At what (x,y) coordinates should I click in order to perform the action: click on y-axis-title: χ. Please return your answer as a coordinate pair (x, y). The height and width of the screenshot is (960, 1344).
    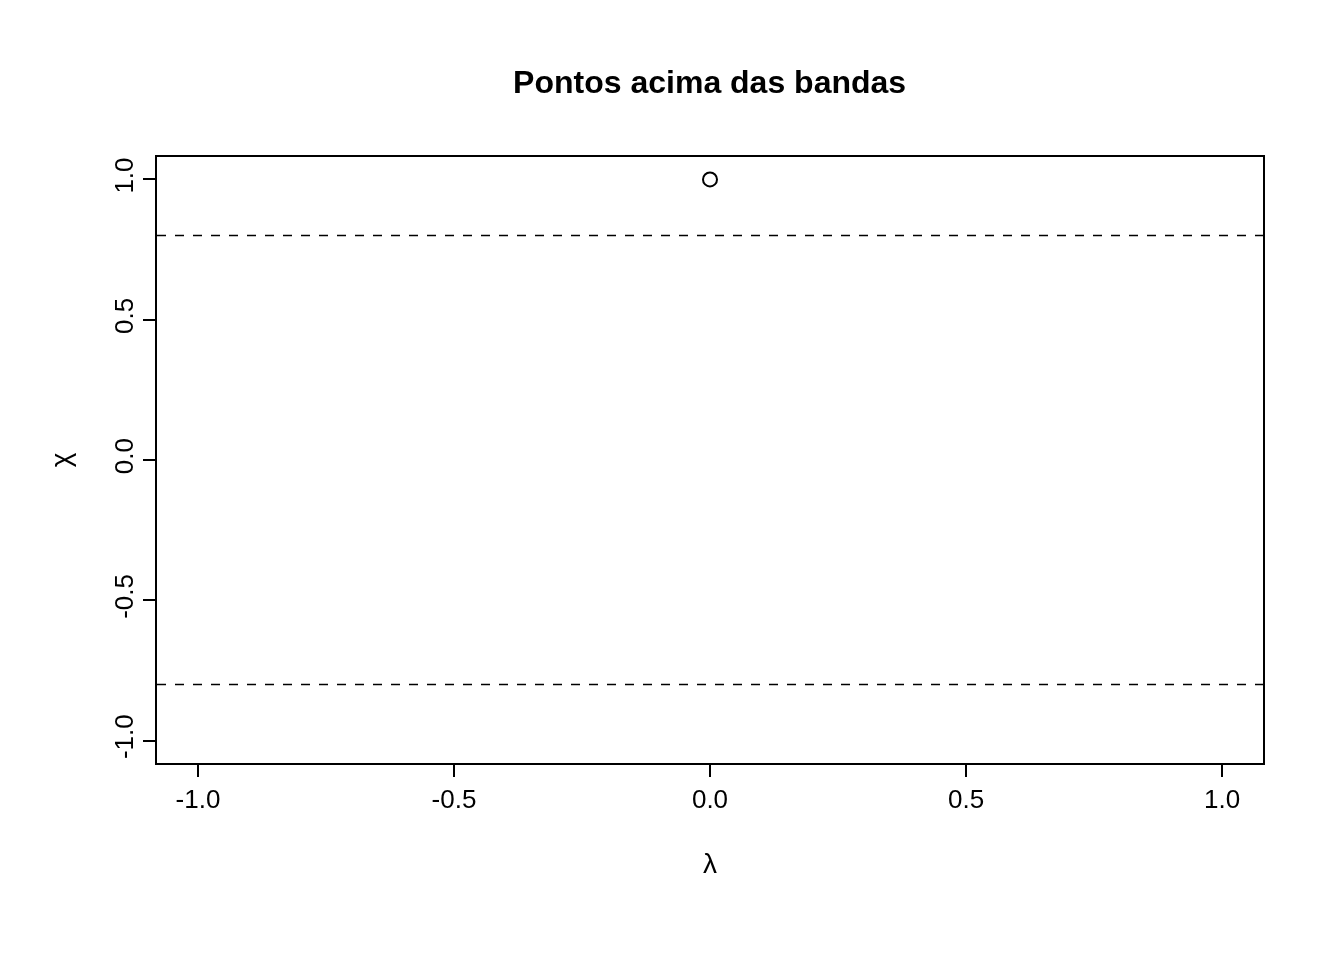
    Looking at the image, I should click on (61, 460).